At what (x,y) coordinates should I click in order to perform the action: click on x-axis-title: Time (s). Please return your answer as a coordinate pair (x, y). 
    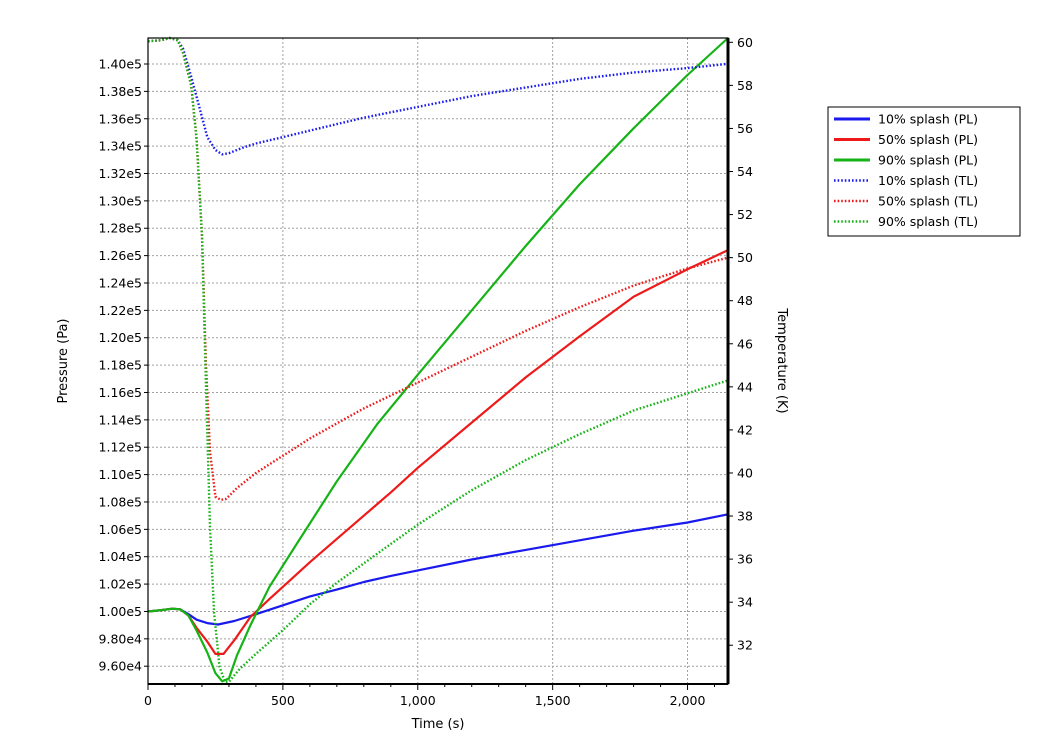
    Looking at the image, I should click on (438, 724).